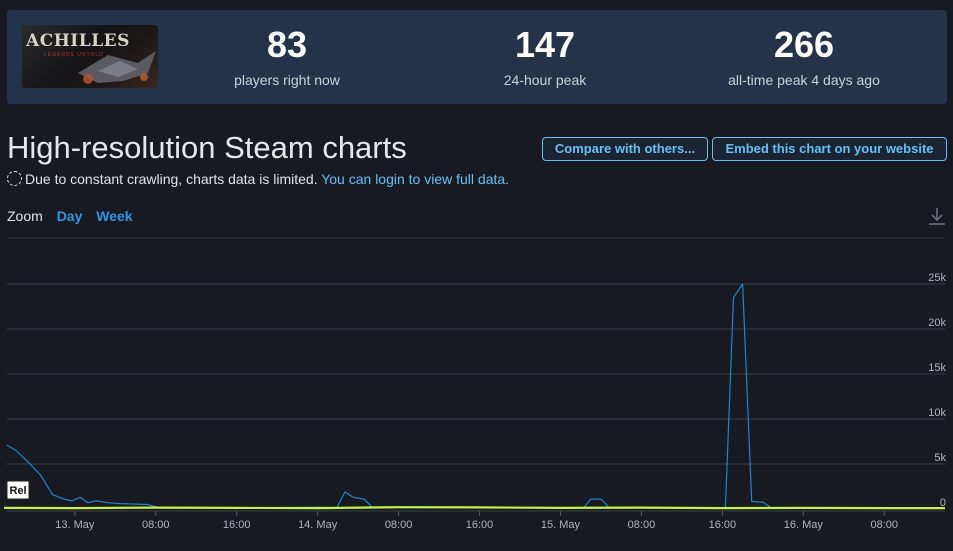 The image size is (953, 551). Describe the element at coordinates (207, 147) in the screenshot. I see `page-title: High-resolution Steam charts` at that location.